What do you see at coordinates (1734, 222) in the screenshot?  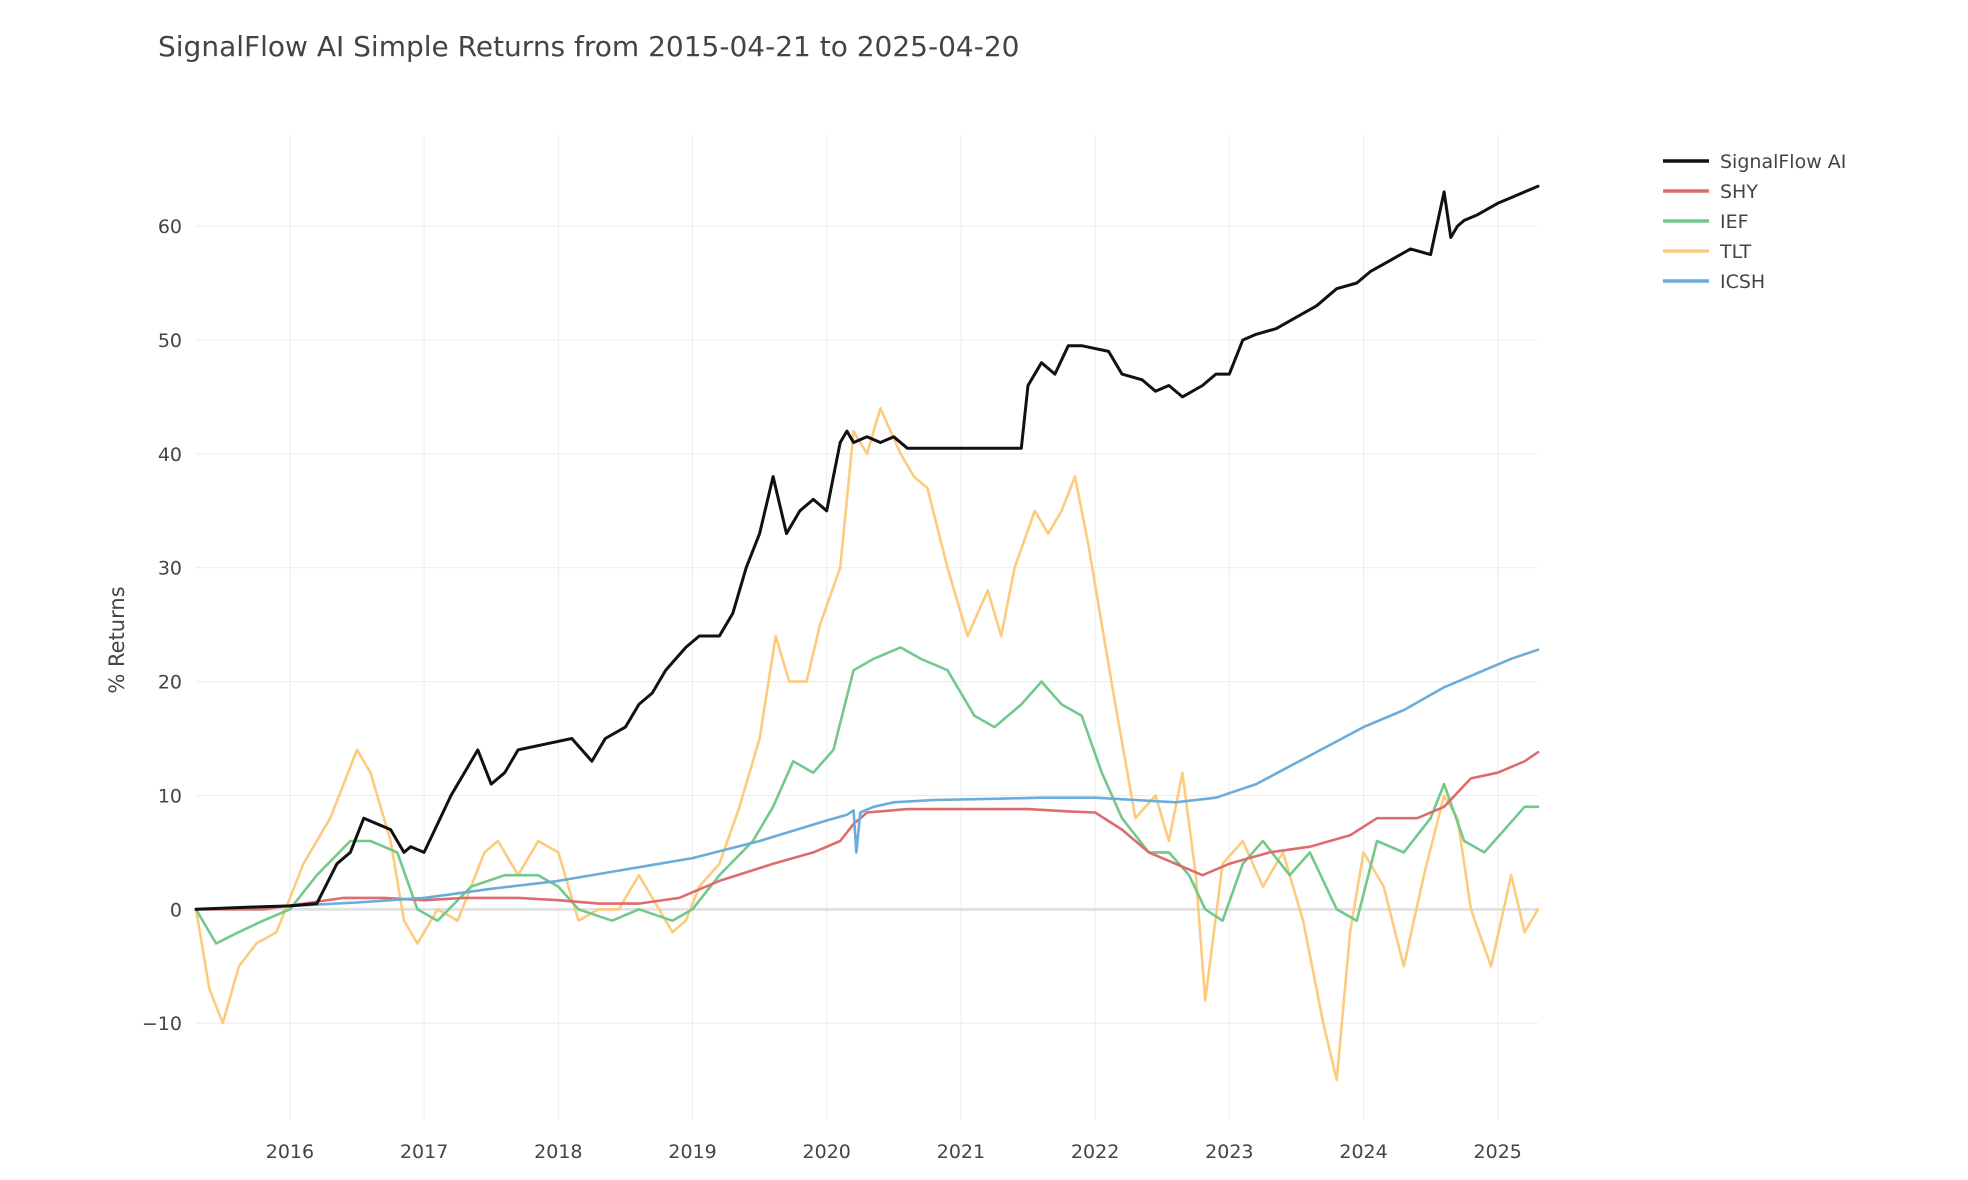 I see `legend-label: IEF` at bounding box center [1734, 222].